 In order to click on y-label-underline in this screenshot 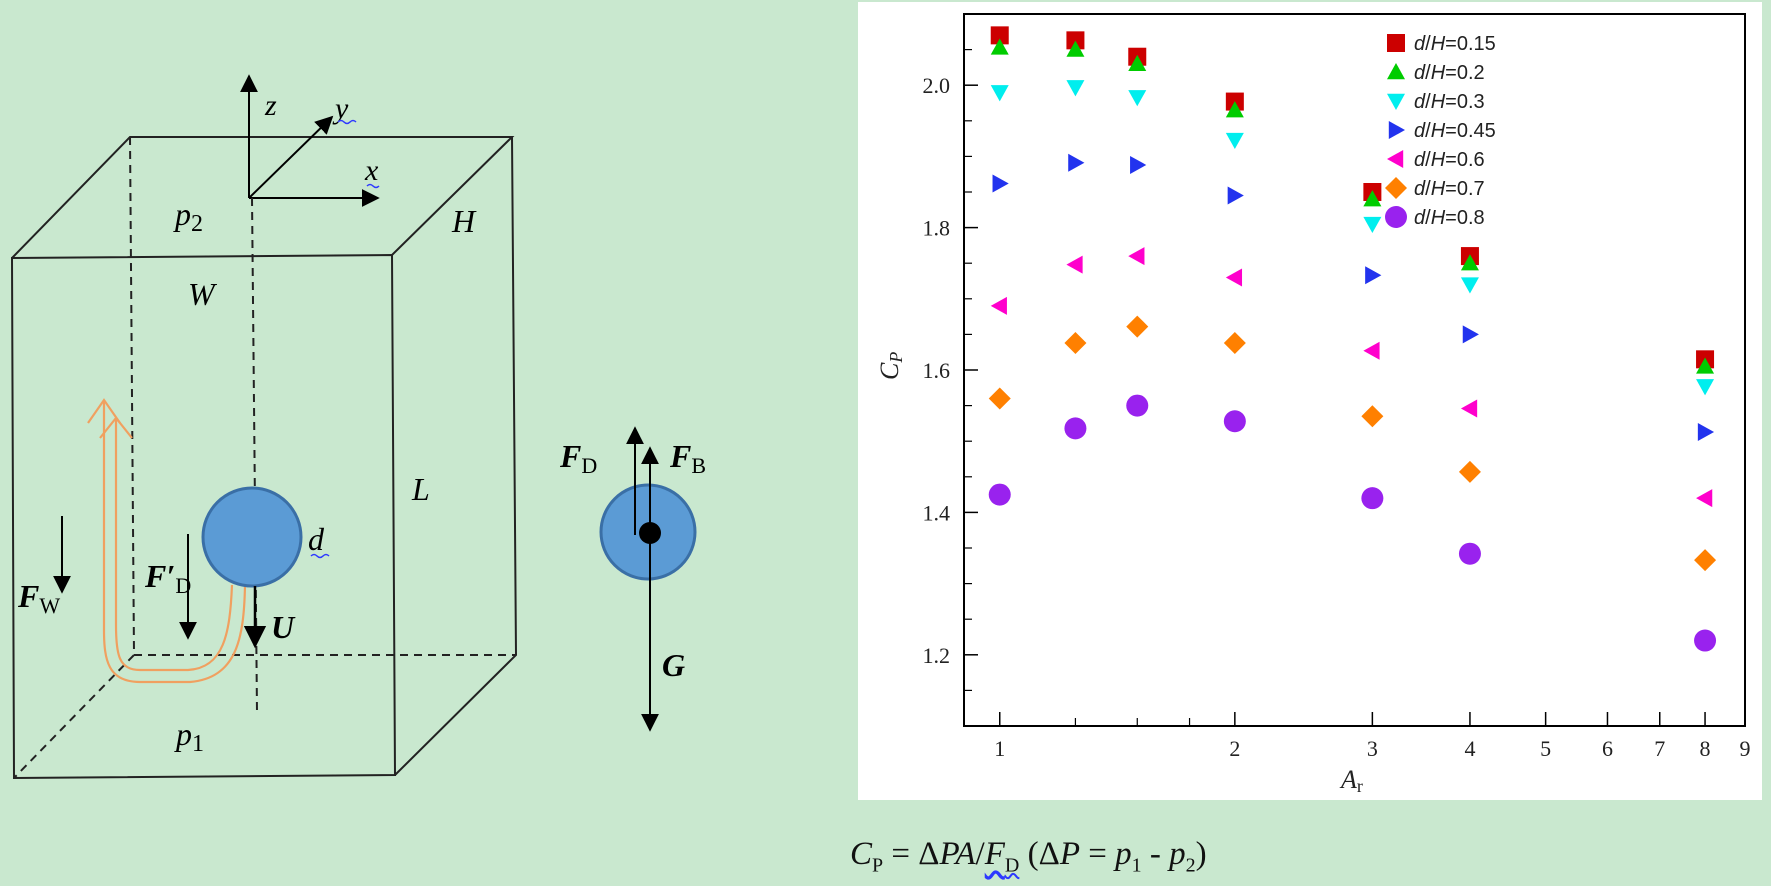, I will do `click(347, 122)`.